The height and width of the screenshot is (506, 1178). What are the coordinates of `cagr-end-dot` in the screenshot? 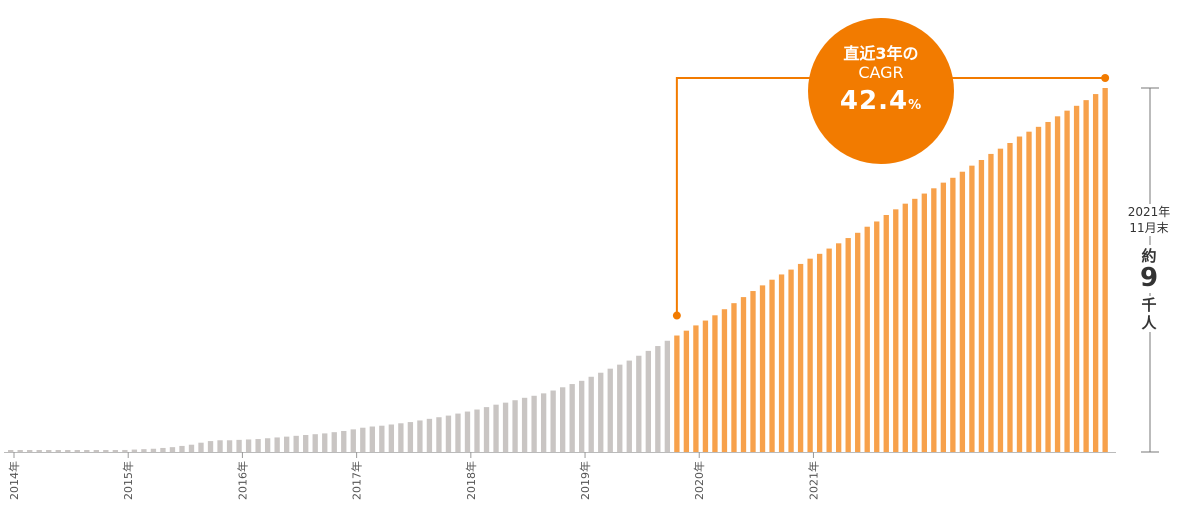 It's located at (1105, 78).